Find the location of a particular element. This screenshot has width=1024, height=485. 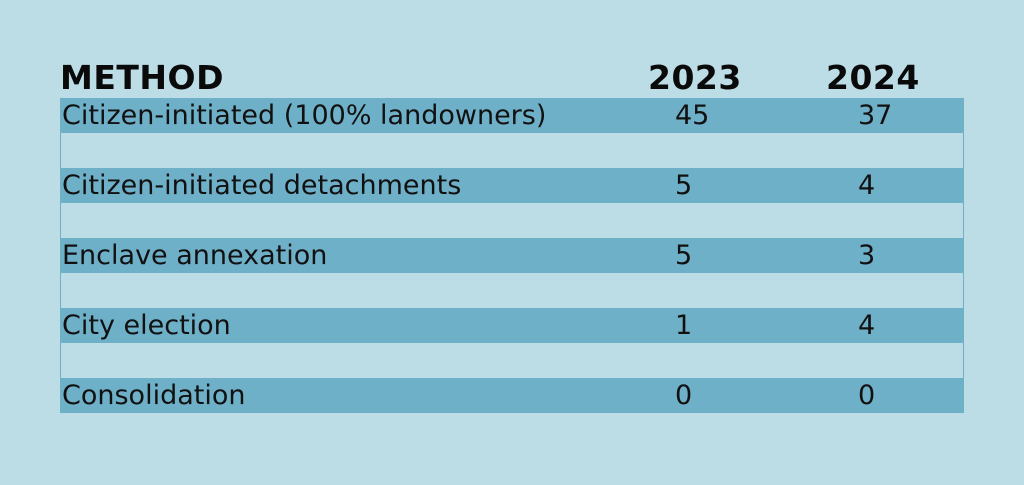

row-method: Consolidation is located at coordinates (154, 395).